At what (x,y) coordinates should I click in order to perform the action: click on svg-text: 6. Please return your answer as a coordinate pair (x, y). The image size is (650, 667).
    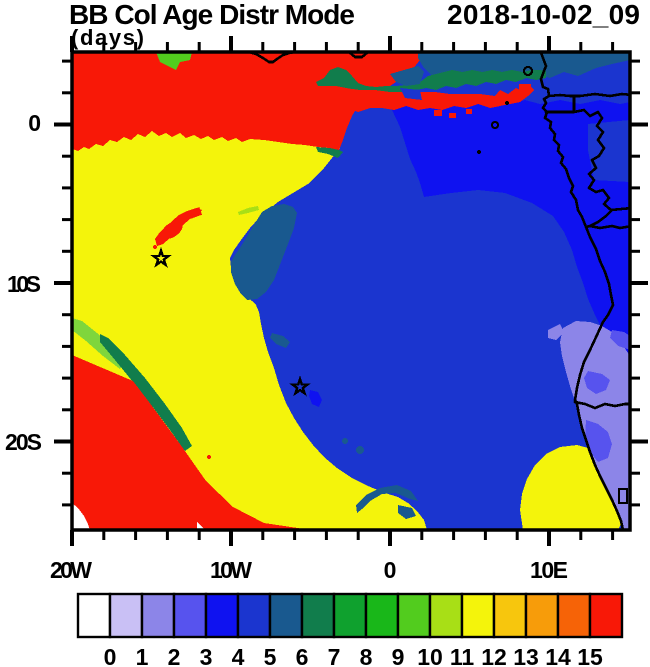
    Looking at the image, I should click on (302, 655).